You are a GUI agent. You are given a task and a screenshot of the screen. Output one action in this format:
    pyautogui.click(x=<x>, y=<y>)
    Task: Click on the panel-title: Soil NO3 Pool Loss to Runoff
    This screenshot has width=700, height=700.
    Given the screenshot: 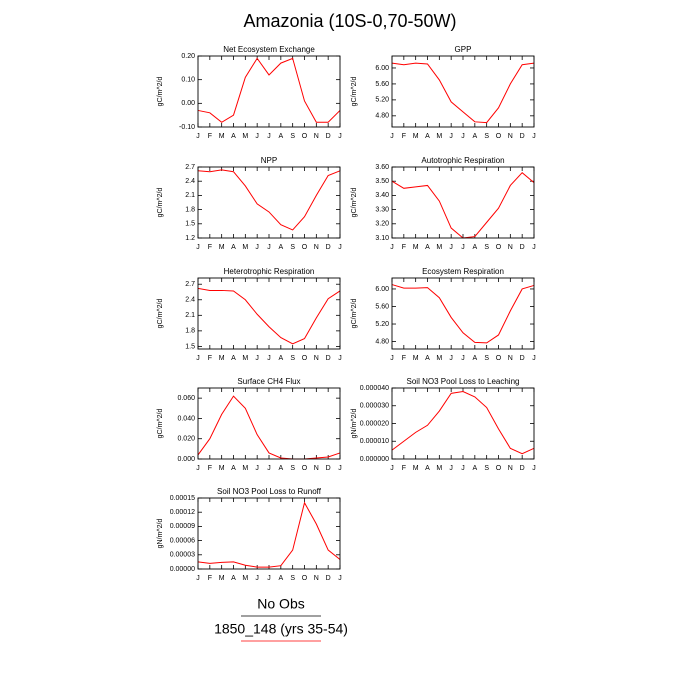 What is the action you would take?
    pyautogui.click(x=269, y=491)
    